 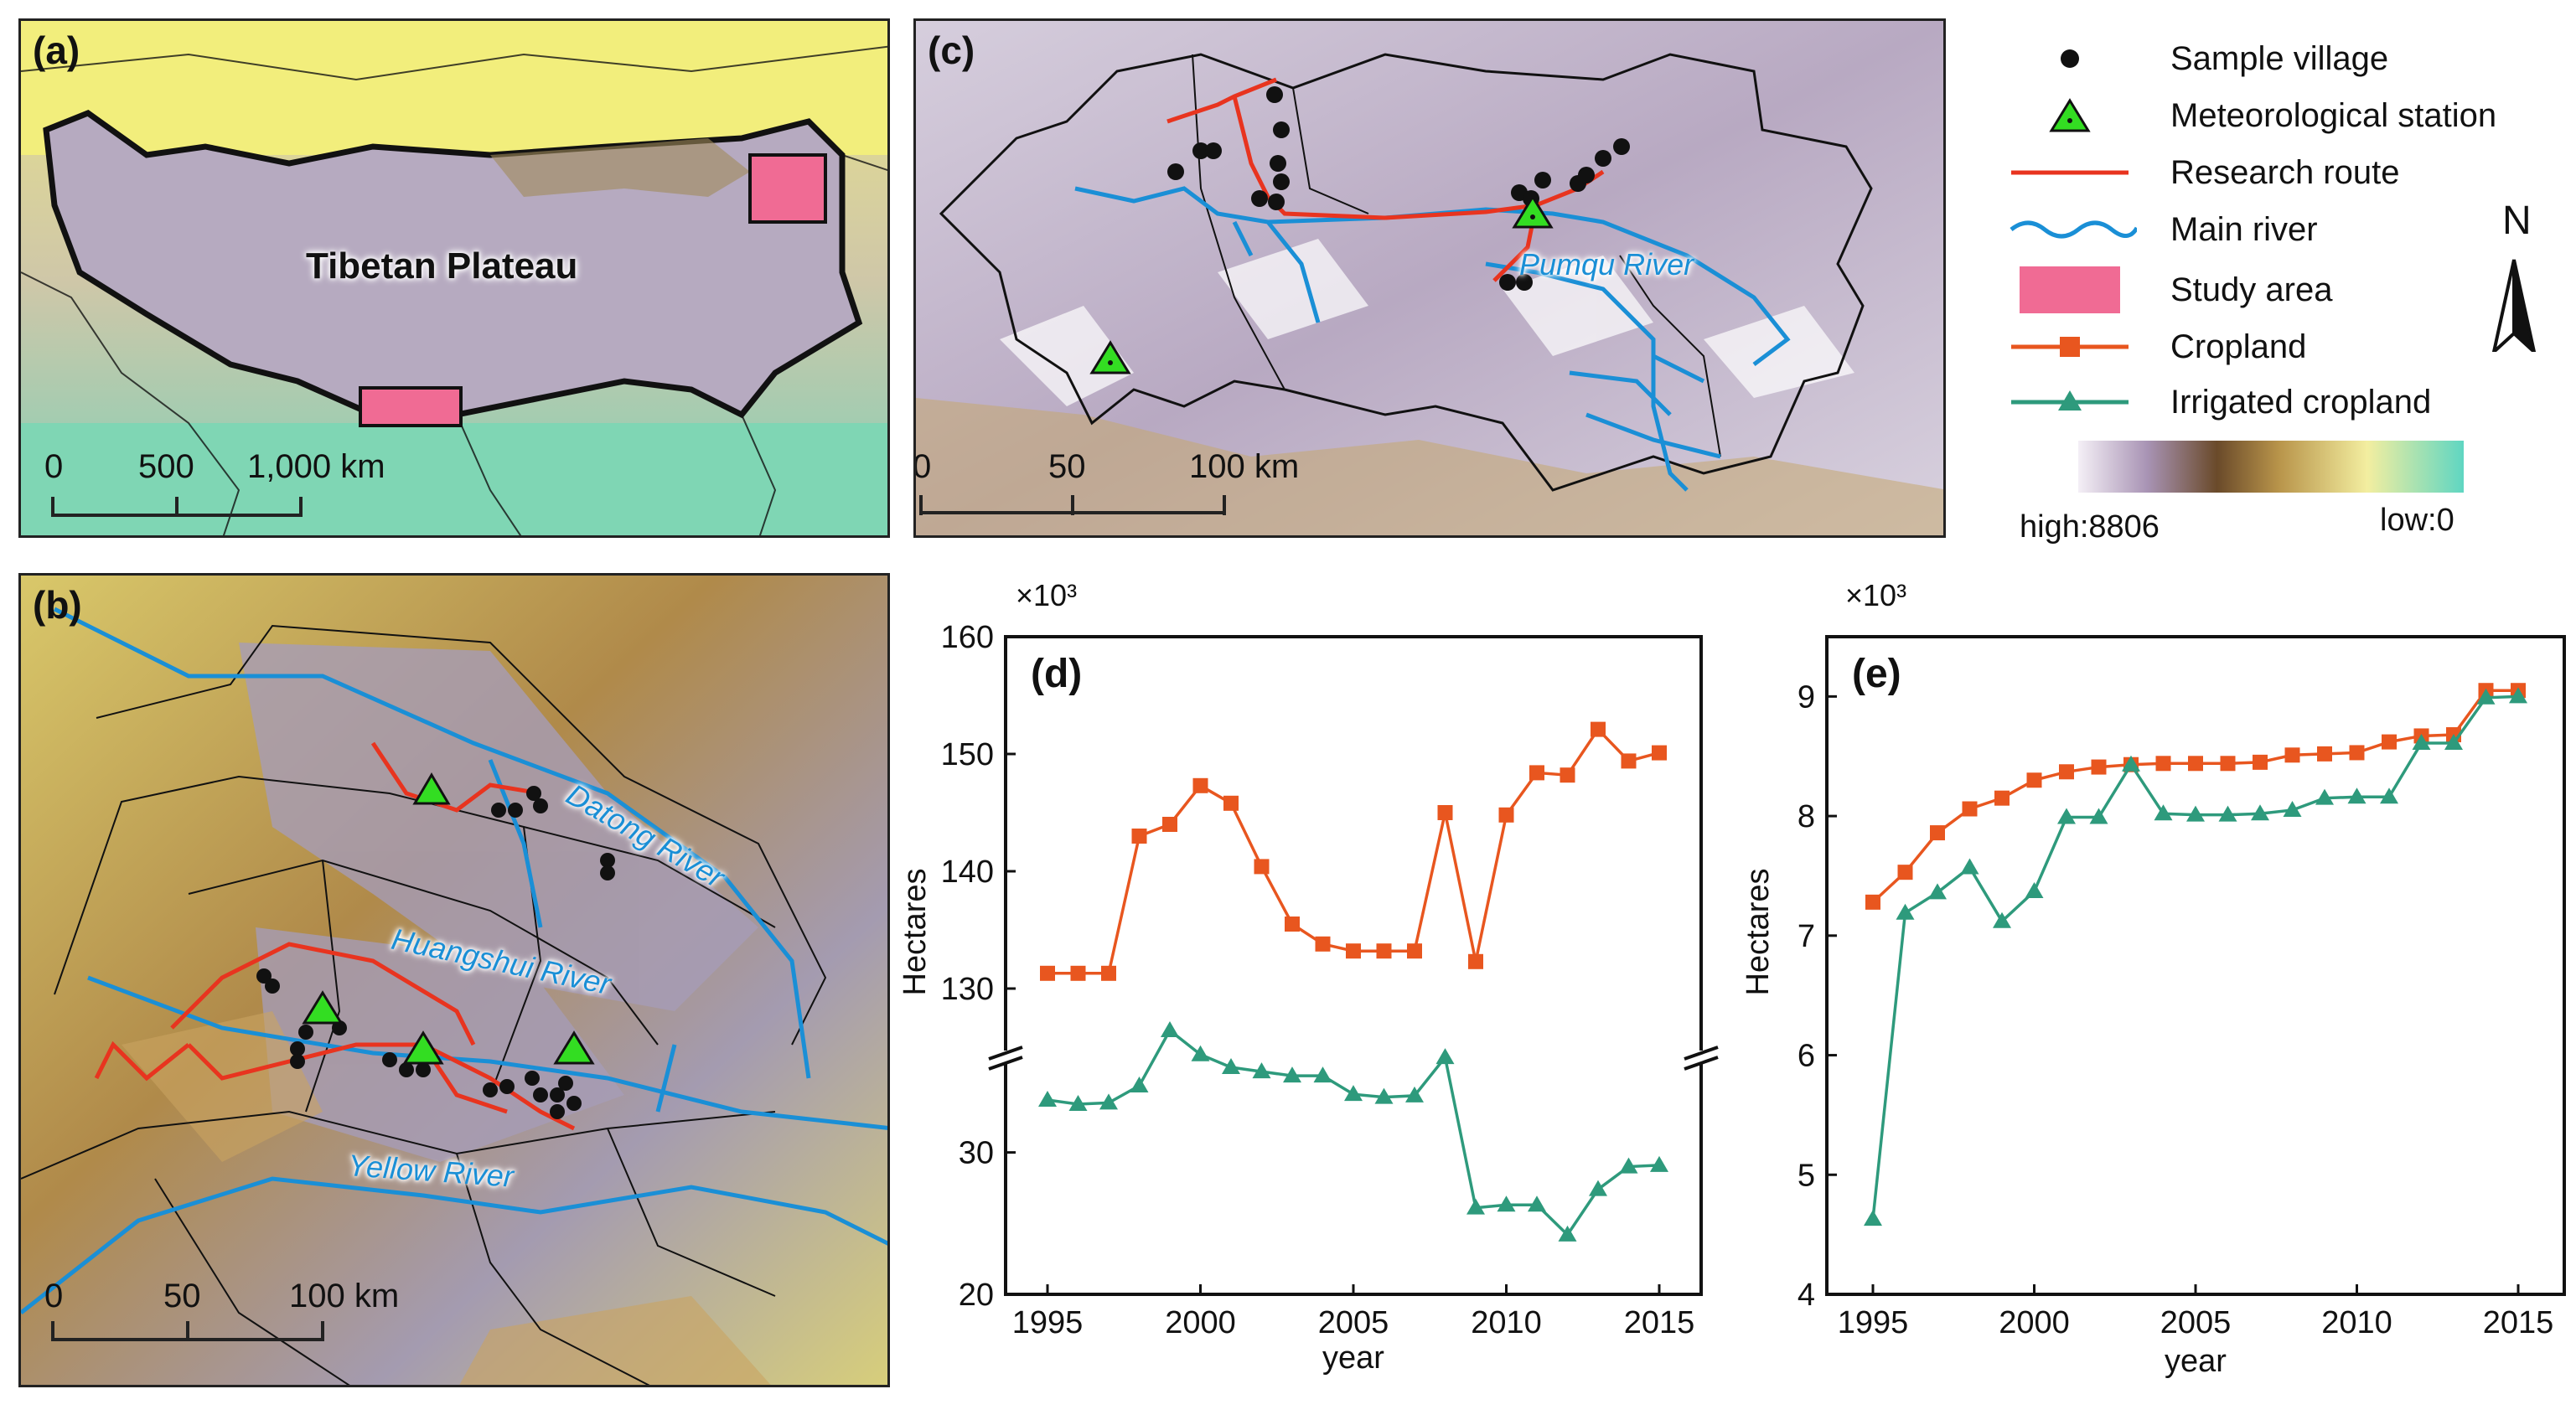 What do you see at coordinates (2196, 1323) in the screenshot?
I see `chart-e-xtick-label: 2005` at bounding box center [2196, 1323].